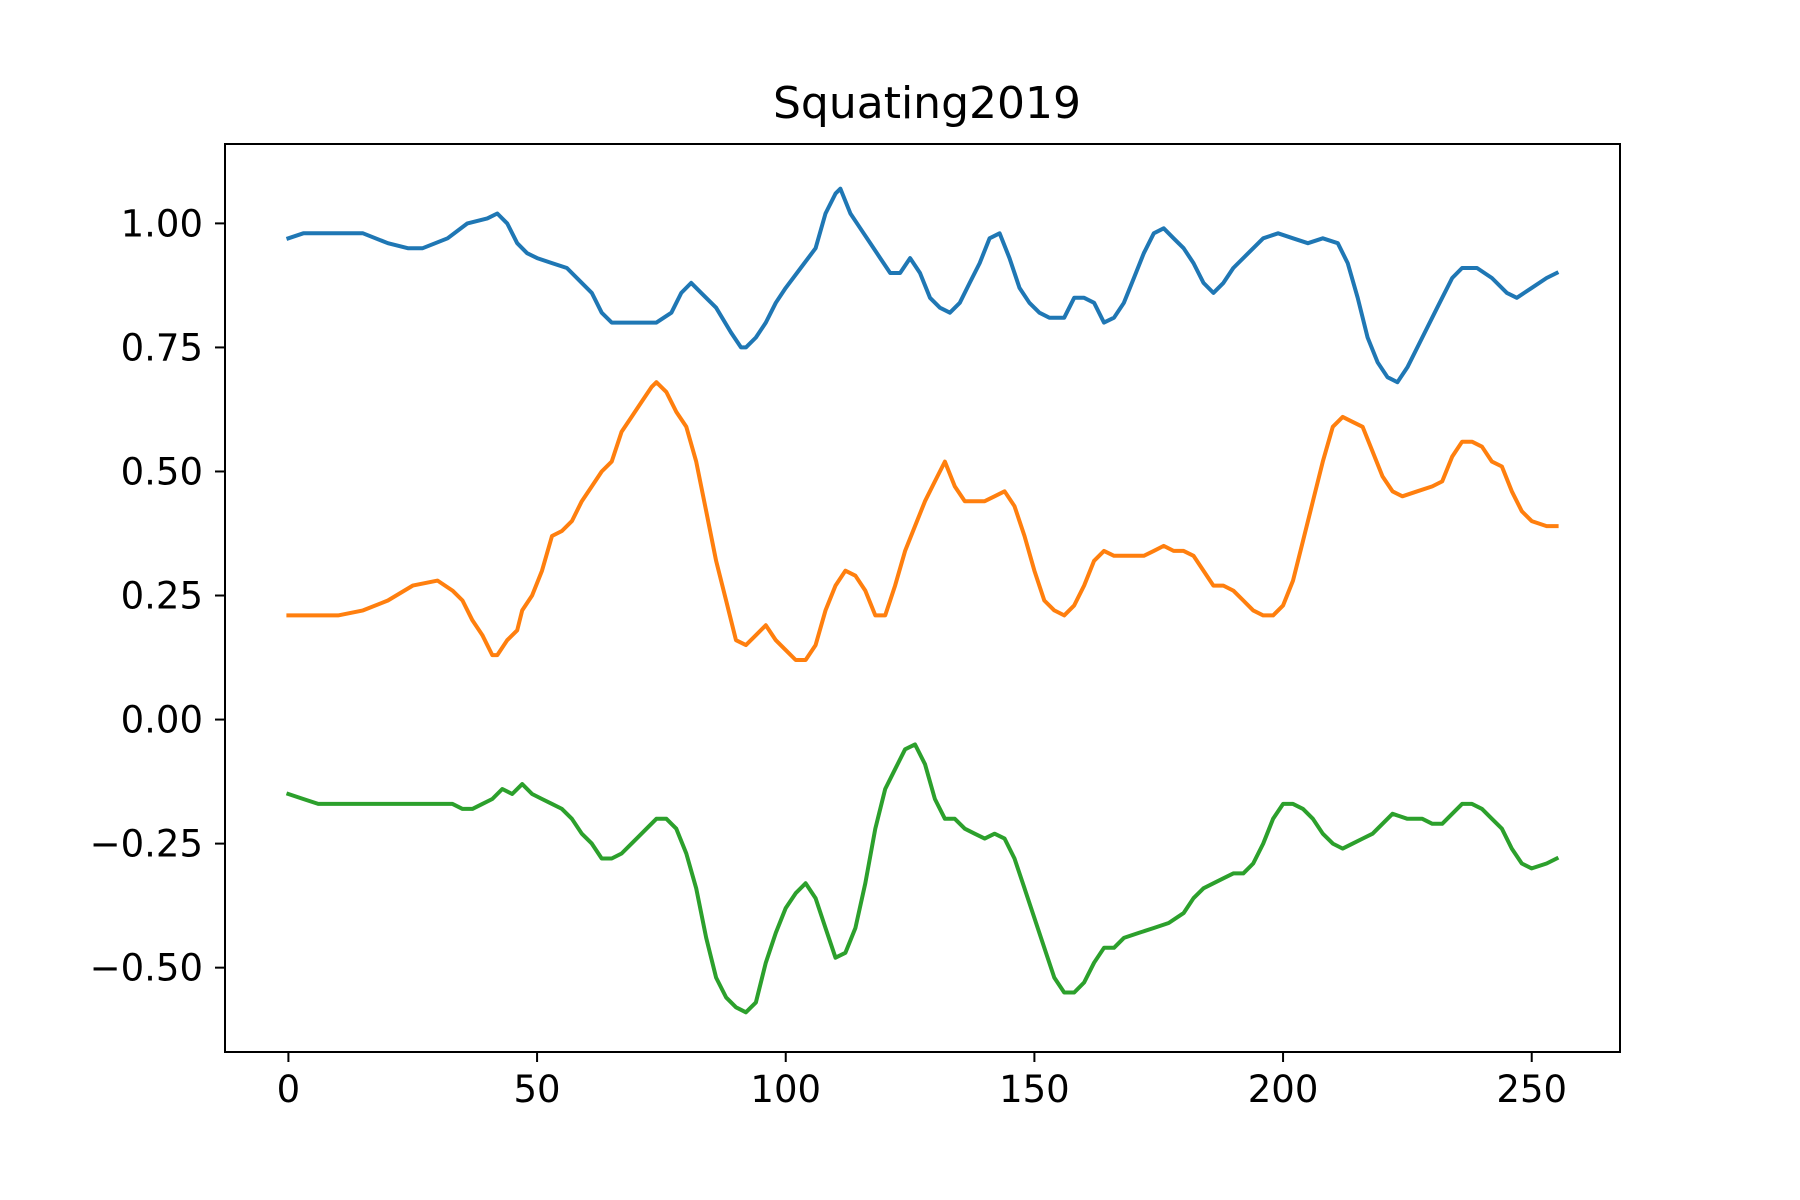 The width and height of the screenshot is (1800, 1200). What do you see at coordinates (537, 1089) in the screenshot?
I see `x-tick-label: 50` at bounding box center [537, 1089].